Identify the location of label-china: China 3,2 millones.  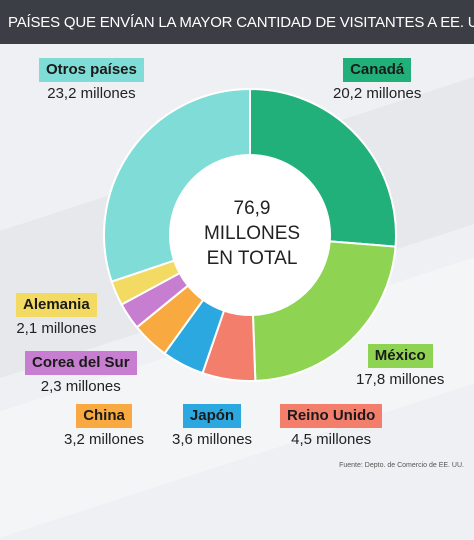
(104, 426).